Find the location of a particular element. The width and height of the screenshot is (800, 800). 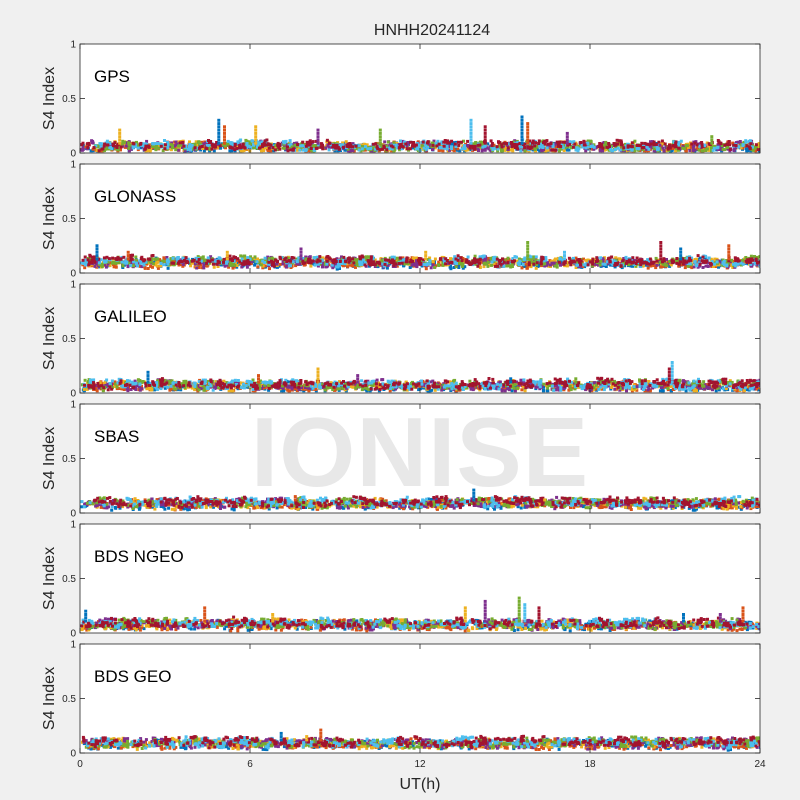

y-axis-label: S4 Index is located at coordinates (49, 98).